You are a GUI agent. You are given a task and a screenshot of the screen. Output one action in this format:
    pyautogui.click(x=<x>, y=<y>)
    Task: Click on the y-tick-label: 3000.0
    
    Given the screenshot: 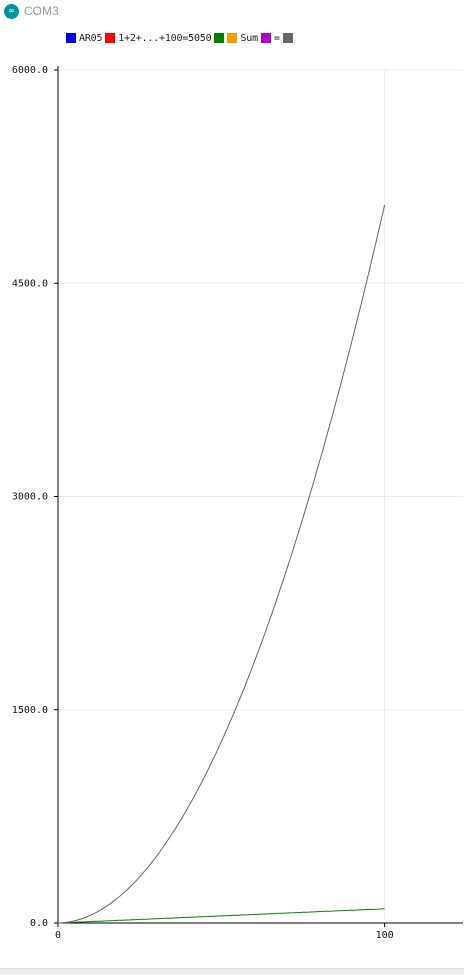 What is the action you would take?
    pyautogui.click(x=30, y=497)
    